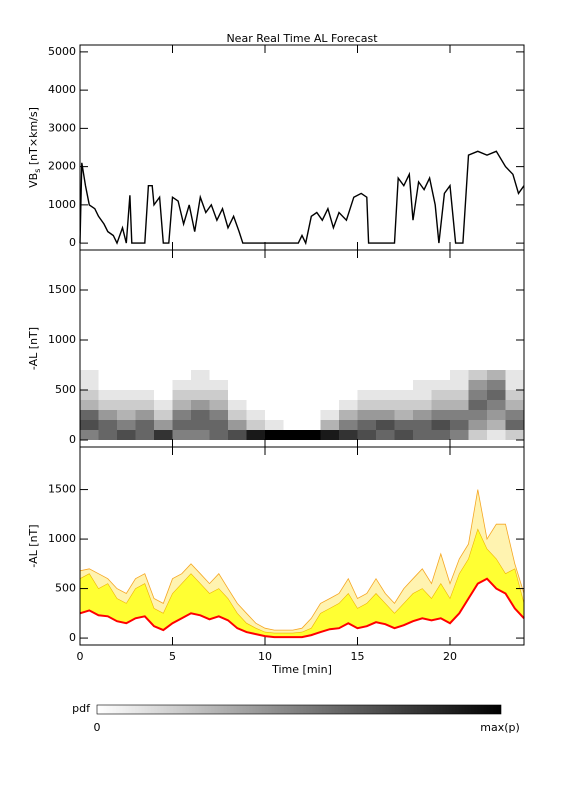  What do you see at coordinates (62, 89) in the screenshot?
I see `y-tick-label: 4000` at bounding box center [62, 89].